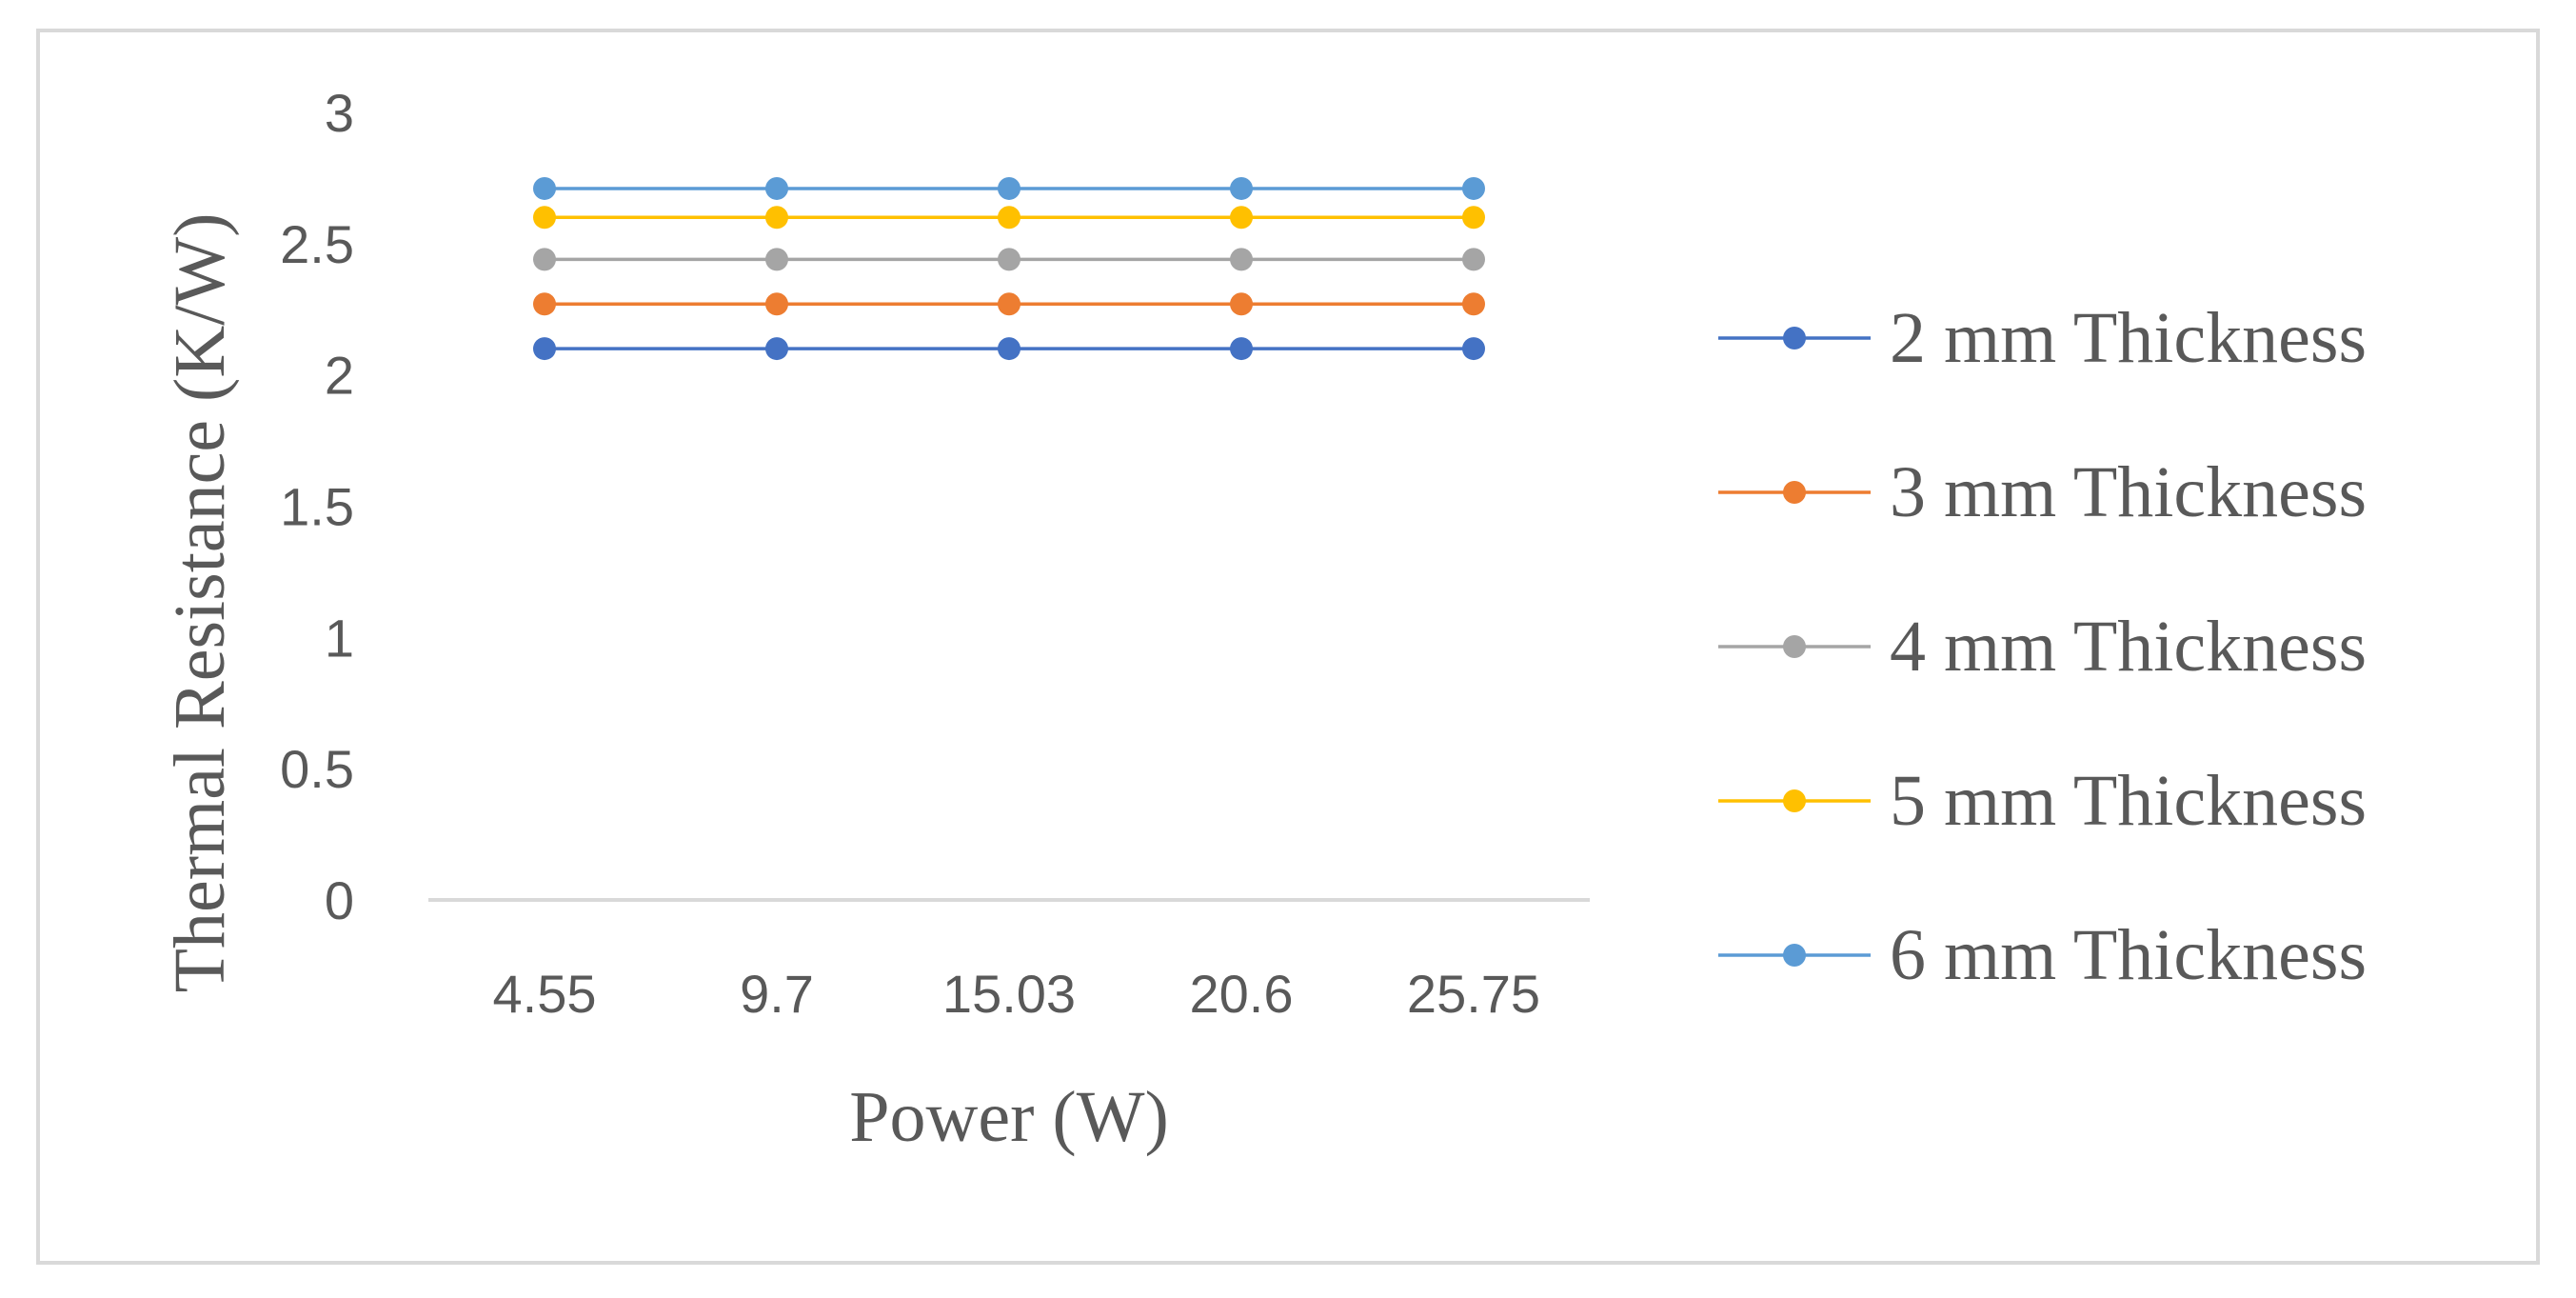 The height and width of the screenshot is (1298, 2576). I want to click on legend-item: 6 mm Thickness, so click(2042, 955).